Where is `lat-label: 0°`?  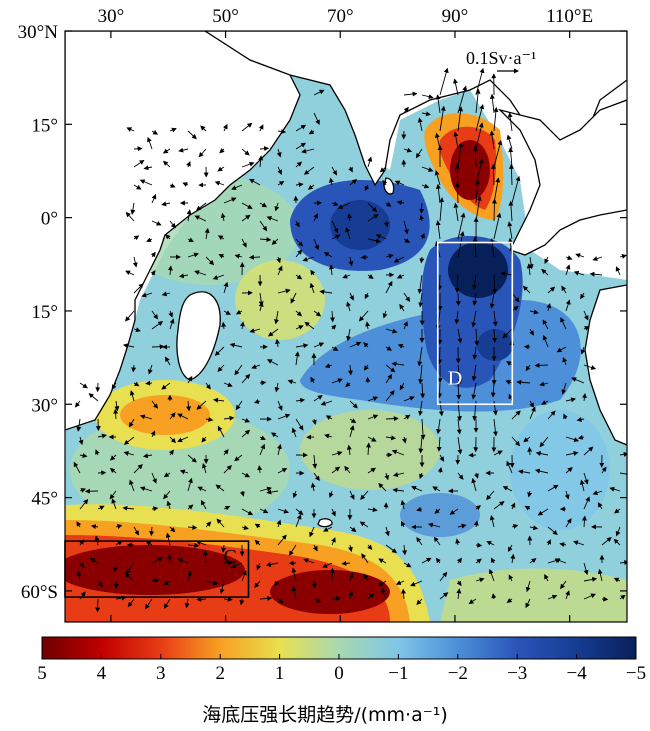 lat-label: 0° is located at coordinates (49, 219).